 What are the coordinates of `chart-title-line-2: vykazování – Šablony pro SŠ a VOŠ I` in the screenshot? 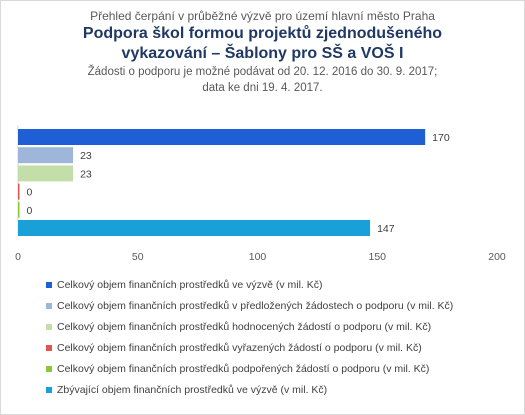 It's located at (262, 53).